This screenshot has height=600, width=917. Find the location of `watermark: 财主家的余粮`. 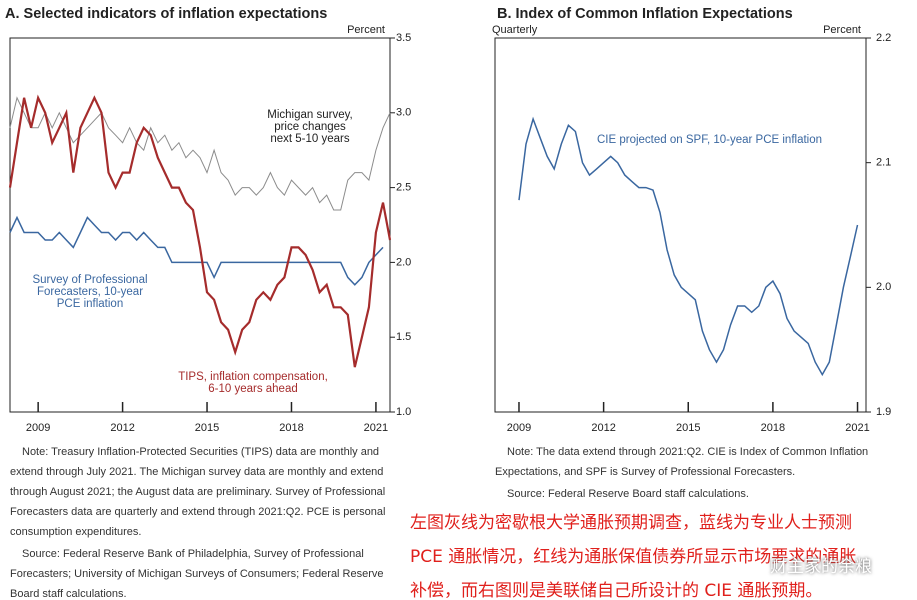

watermark: 财主家的余粮 is located at coordinates (821, 567).